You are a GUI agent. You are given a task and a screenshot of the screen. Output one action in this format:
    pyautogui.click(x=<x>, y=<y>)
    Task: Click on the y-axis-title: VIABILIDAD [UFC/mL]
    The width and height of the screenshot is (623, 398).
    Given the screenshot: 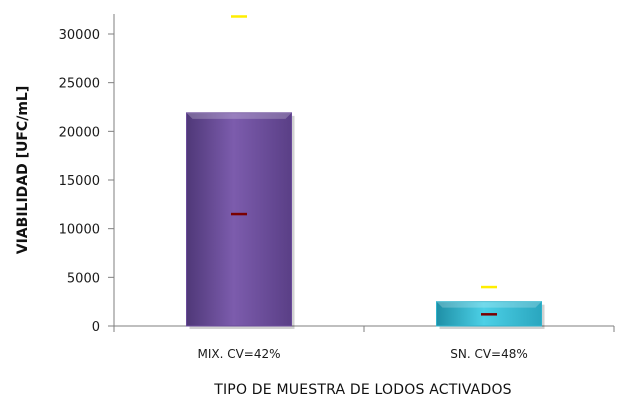 What is the action you would take?
    pyautogui.click(x=23, y=170)
    